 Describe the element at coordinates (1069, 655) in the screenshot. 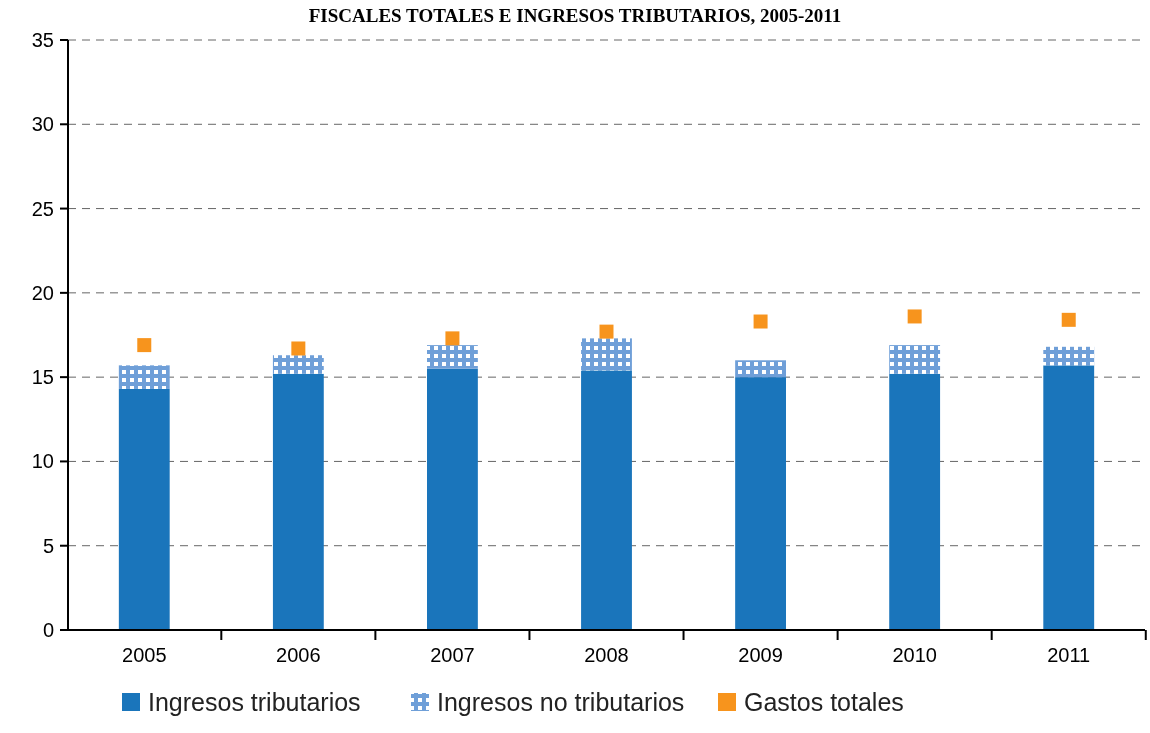

I see `x-tick-label: 2011` at that location.